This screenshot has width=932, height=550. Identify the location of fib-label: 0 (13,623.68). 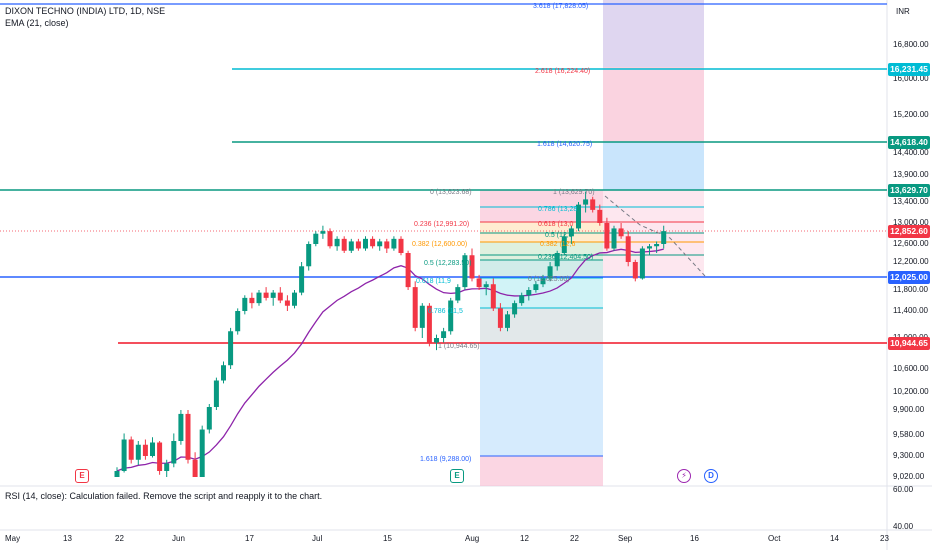
(451, 192).